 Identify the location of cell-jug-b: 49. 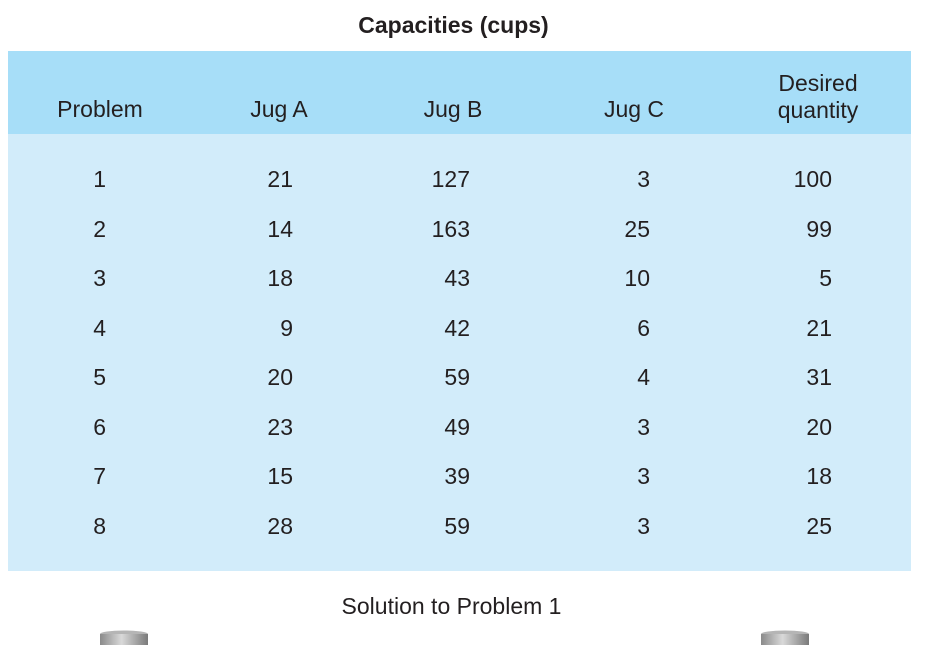
(457, 426).